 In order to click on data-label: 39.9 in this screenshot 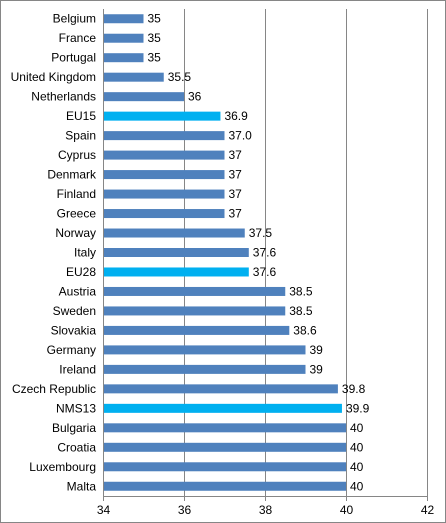, I will do `click(358, 408)`.